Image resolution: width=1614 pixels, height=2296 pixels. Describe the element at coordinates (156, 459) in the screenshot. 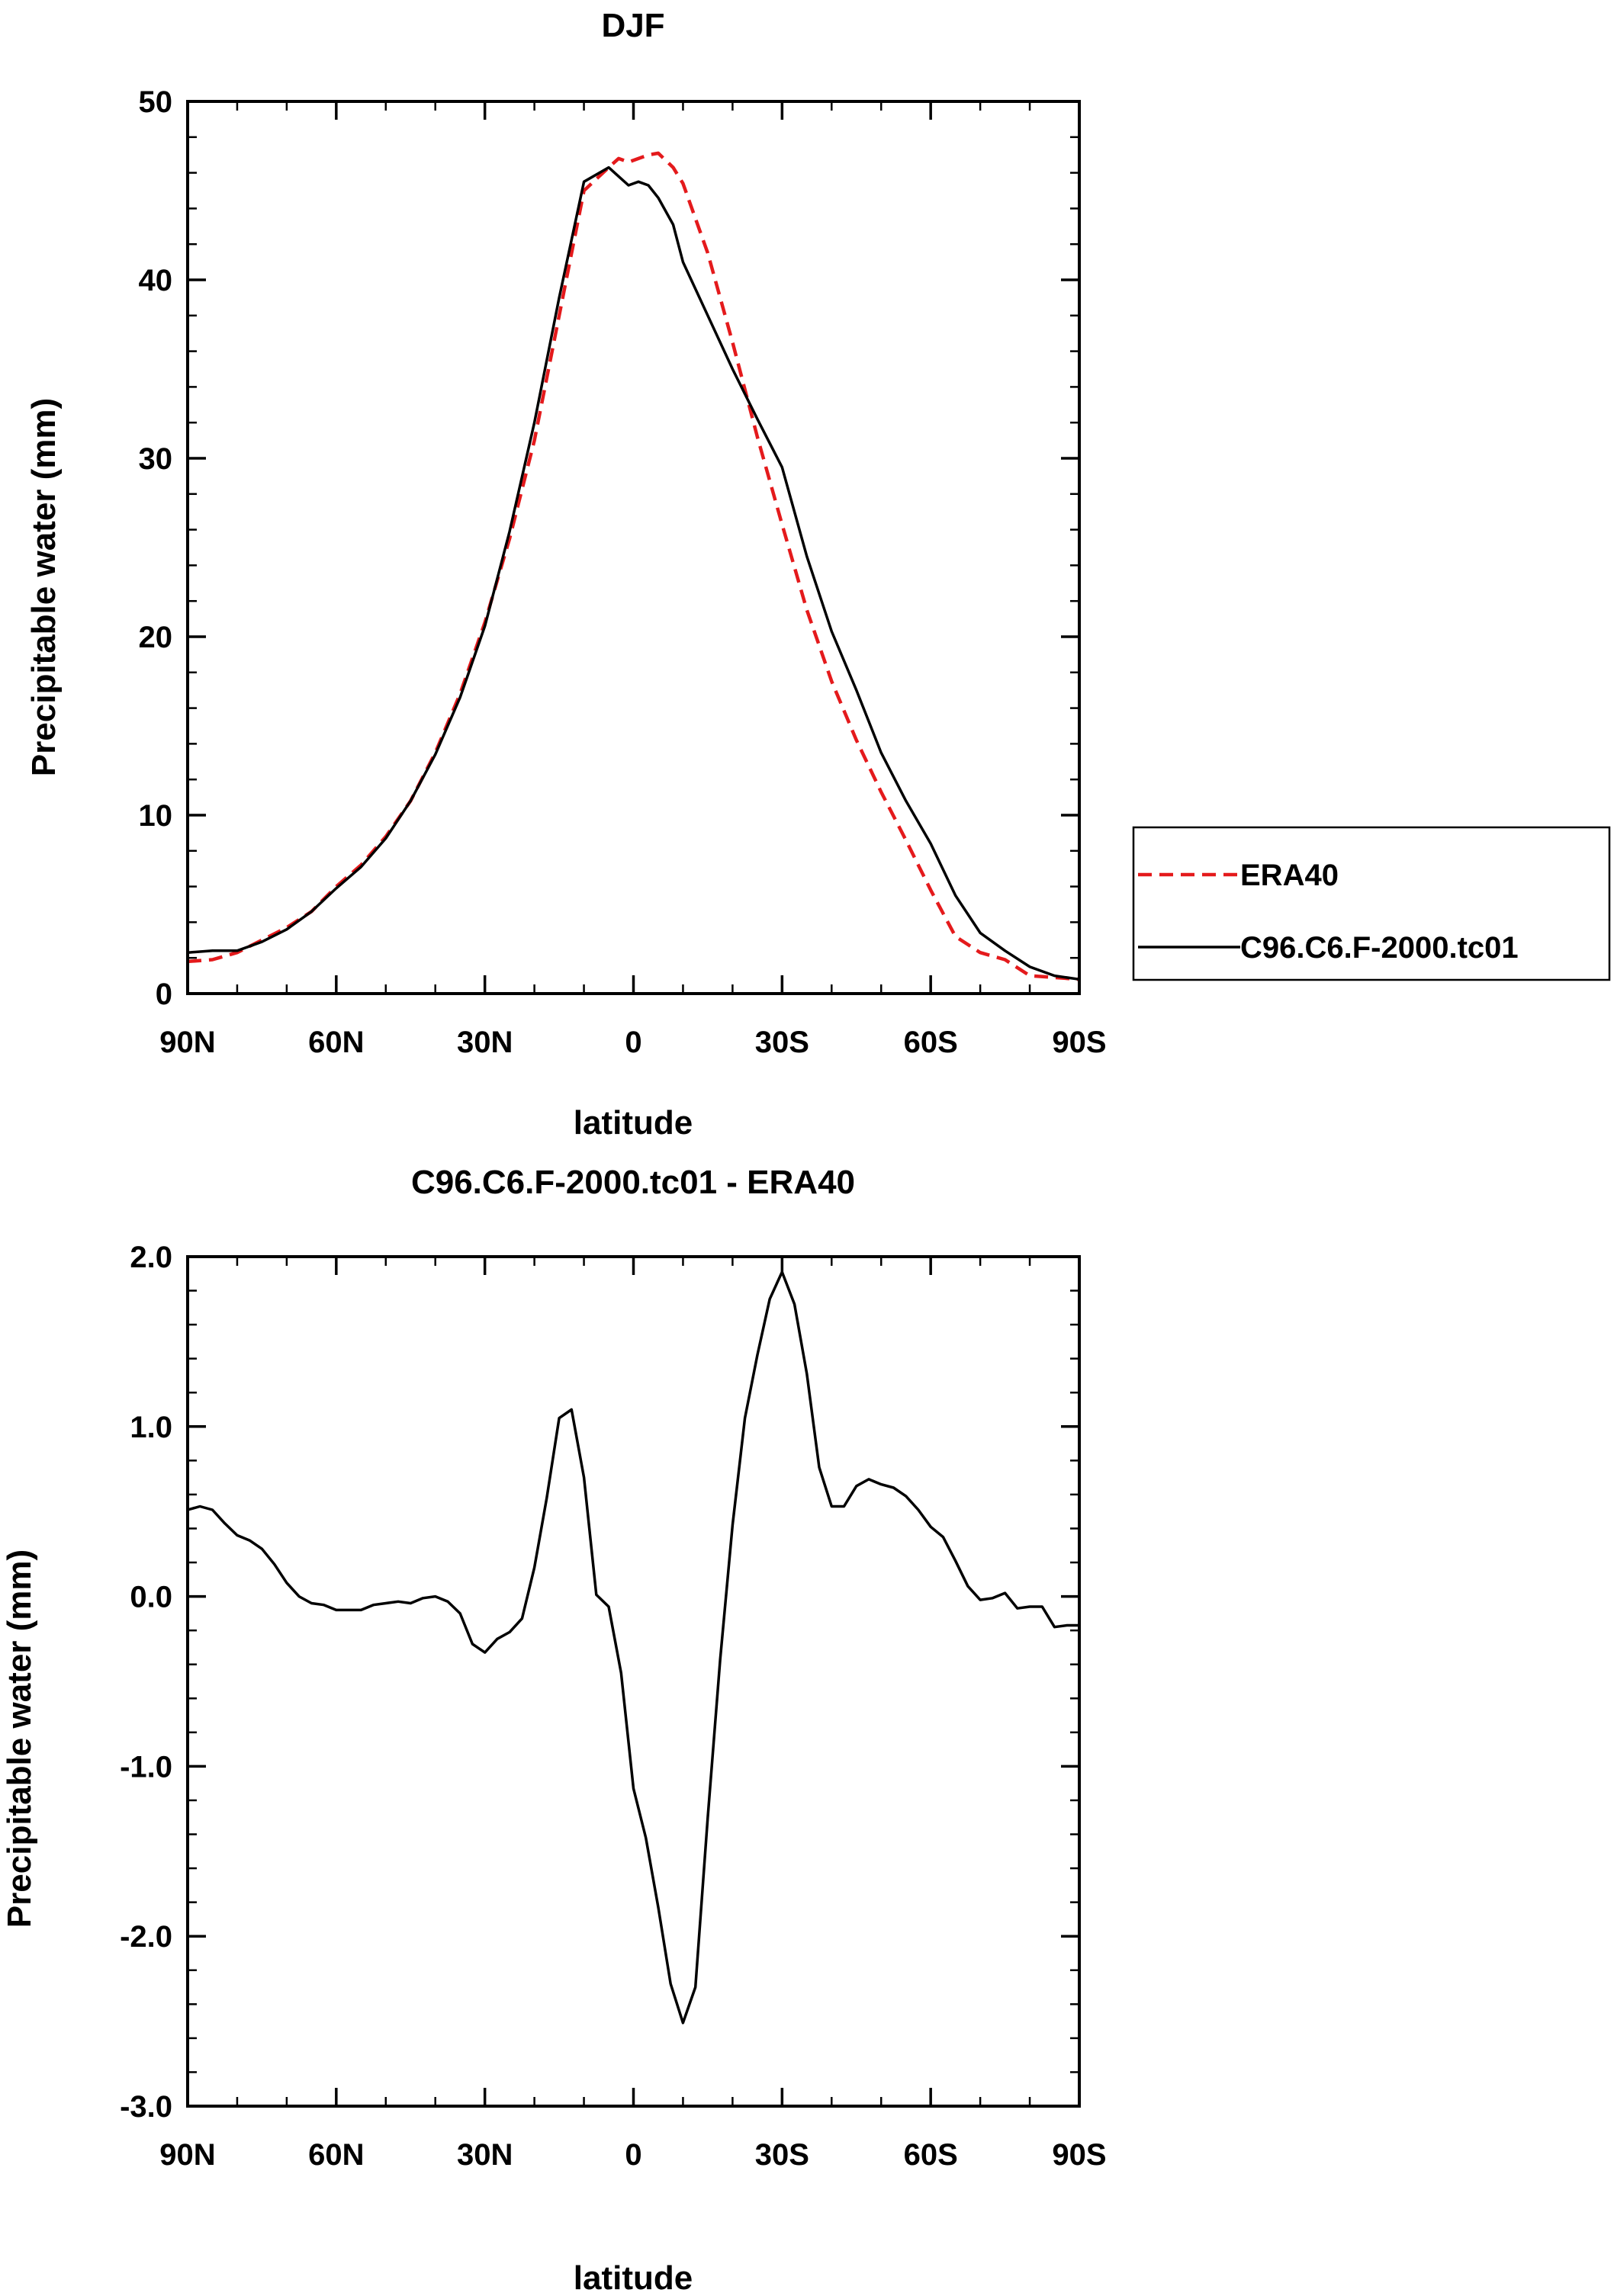

I see `y-tick-label: 30` at that location.